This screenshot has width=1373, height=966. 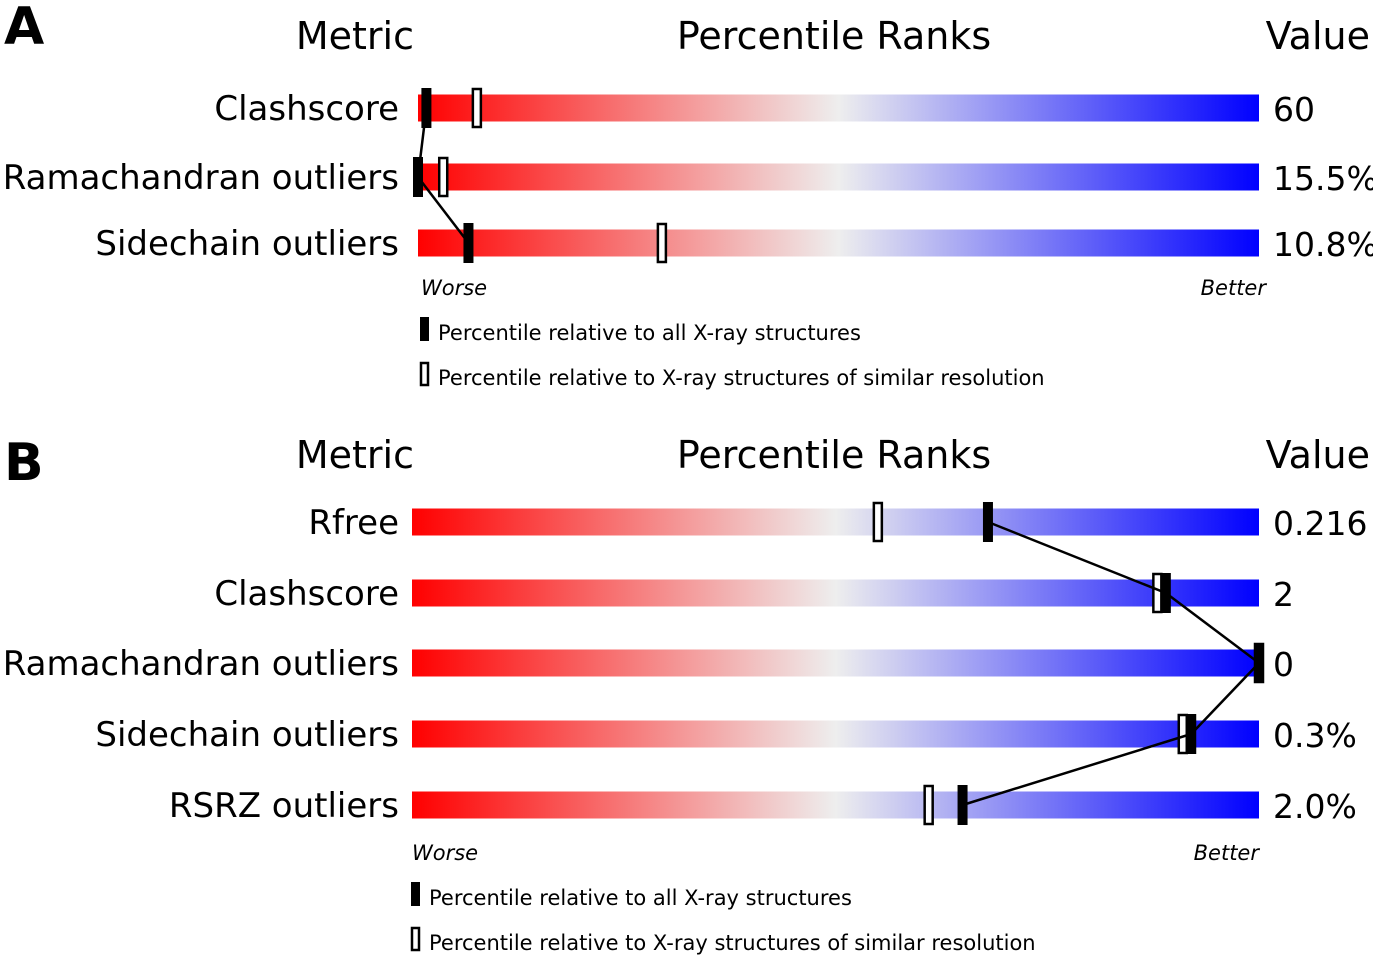 I want to click on metric-value: 60, so click(x=1294, y=109).